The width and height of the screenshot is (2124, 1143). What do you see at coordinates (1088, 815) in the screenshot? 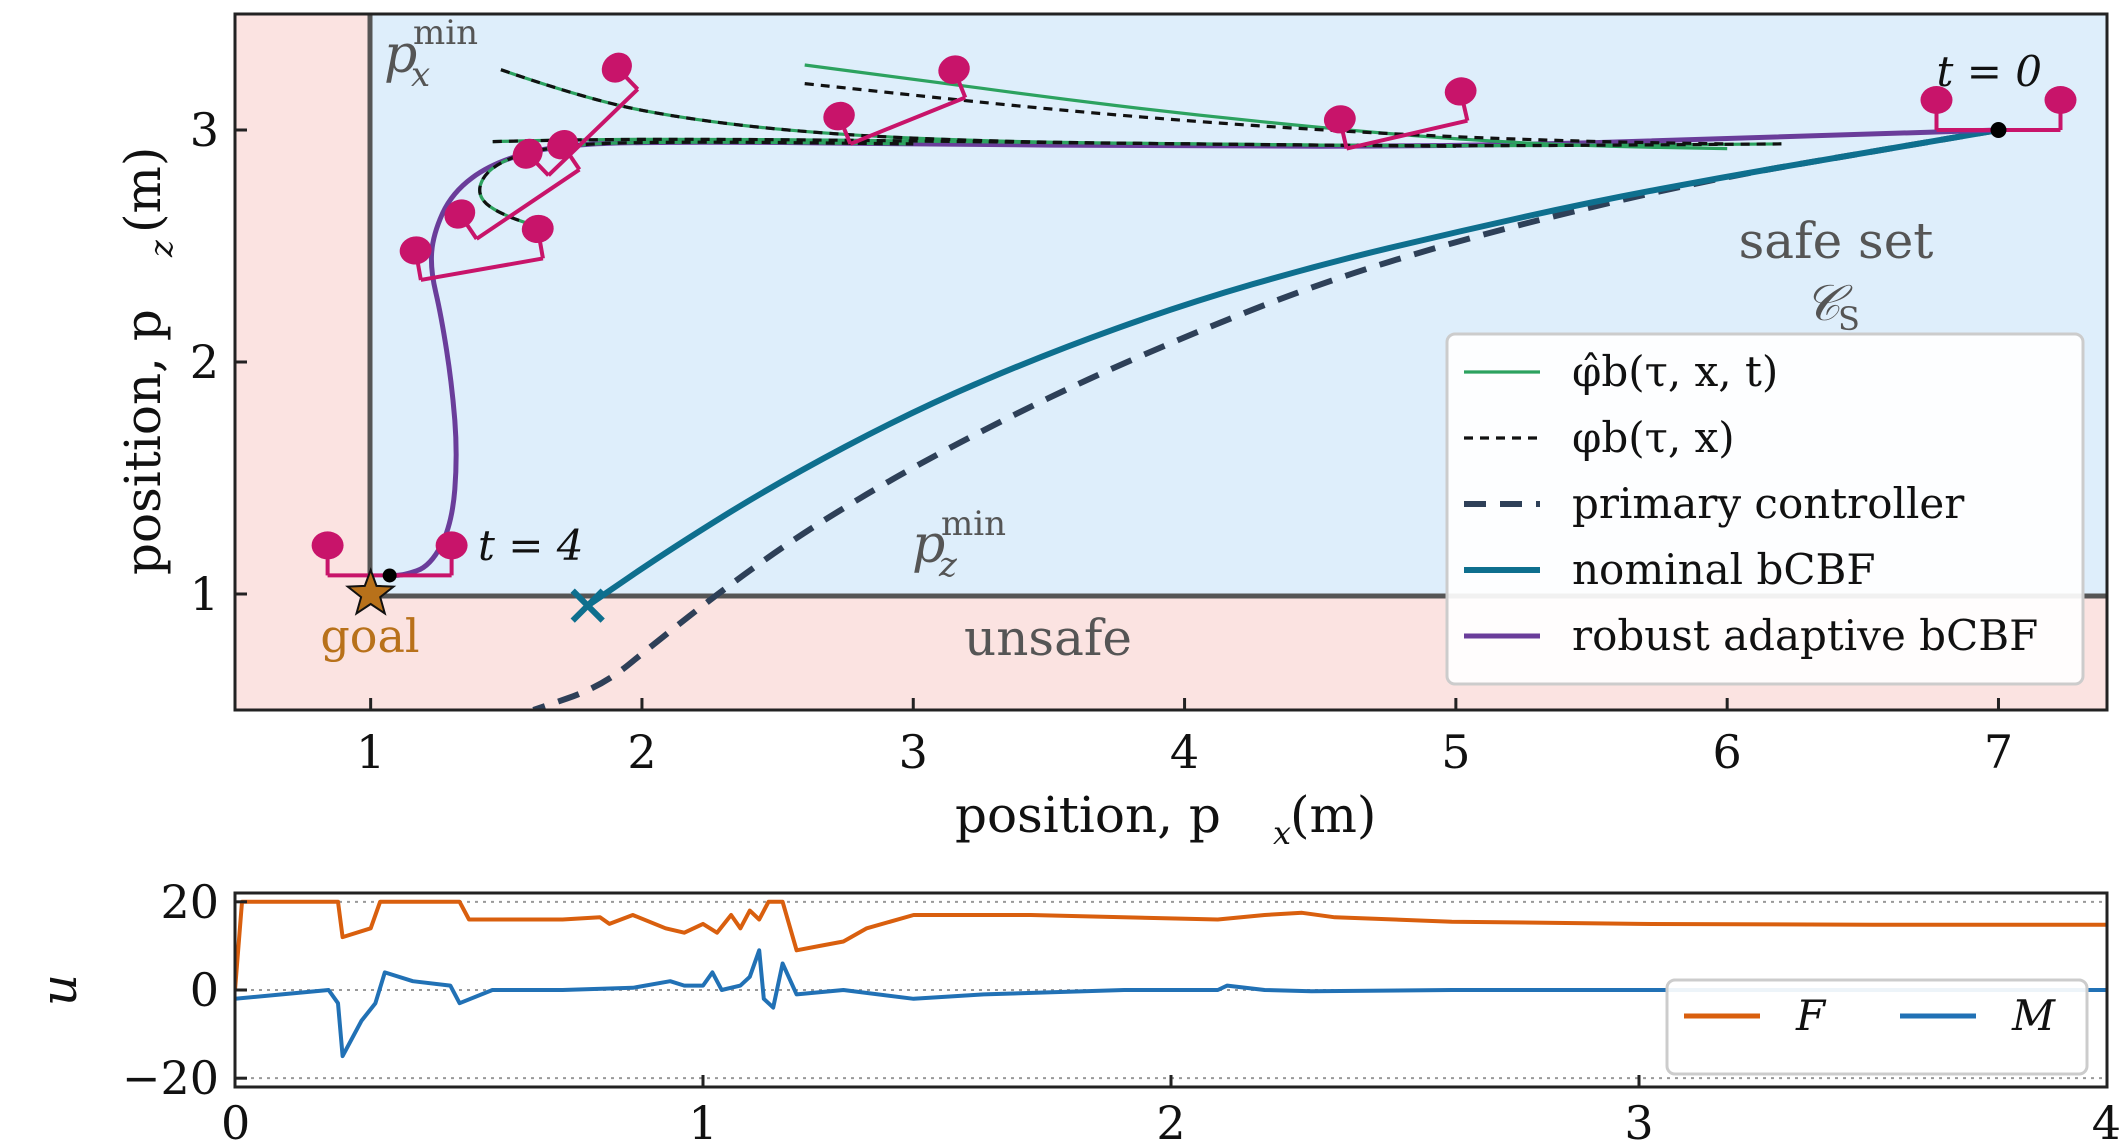
I see `x-label-text: position, p` at bounding box center [1088, 815].